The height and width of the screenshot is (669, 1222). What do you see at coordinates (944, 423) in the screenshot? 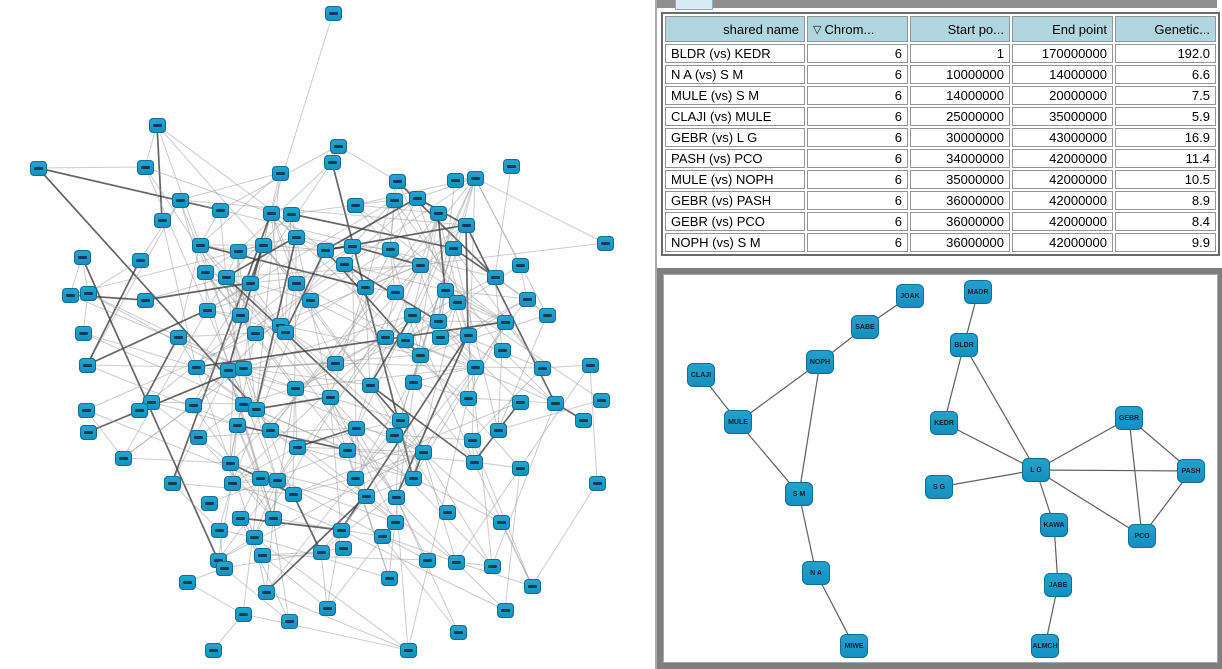
I see `network-node-kedr: KEDR` at bounding box center [944, 423].